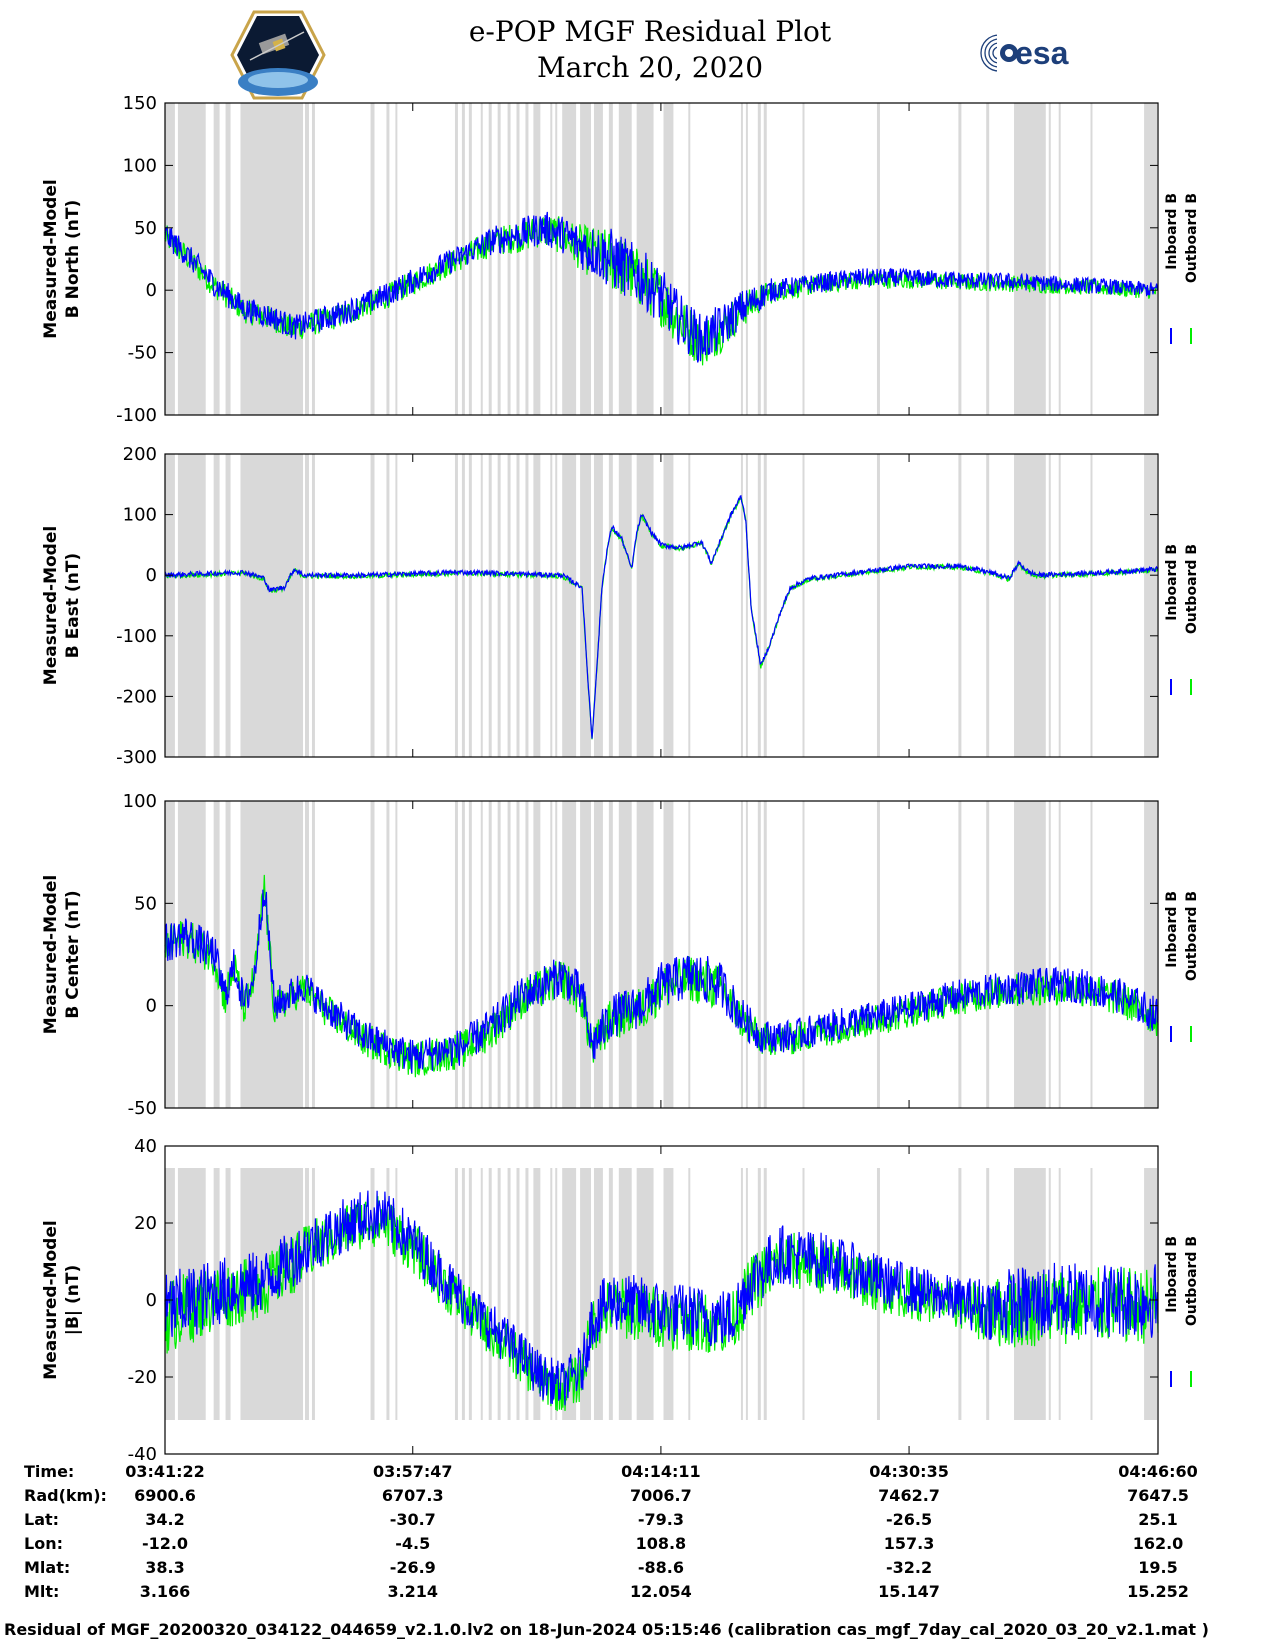 The width and height of the screenshot is (1275, 1650). What do you see at coordinates (278, 55) in the screenshot?
I see `cassiope-mission-logo` at bounding box center [278, 55].